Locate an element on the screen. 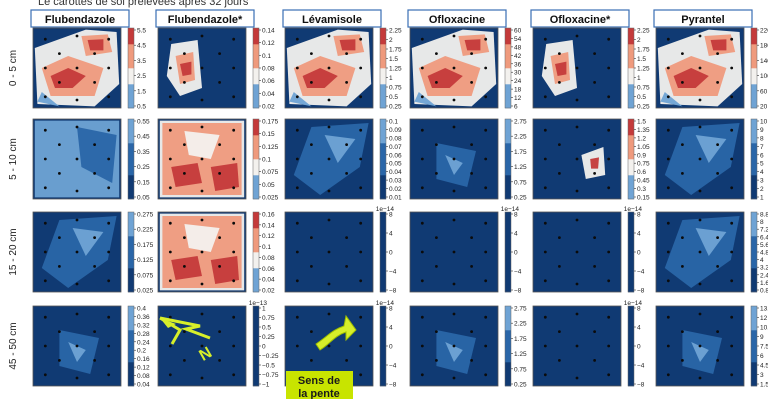 This screenshot has width=768, height=399. colorbar-tick-label: 0.12 is located at coordinates (268, 43).